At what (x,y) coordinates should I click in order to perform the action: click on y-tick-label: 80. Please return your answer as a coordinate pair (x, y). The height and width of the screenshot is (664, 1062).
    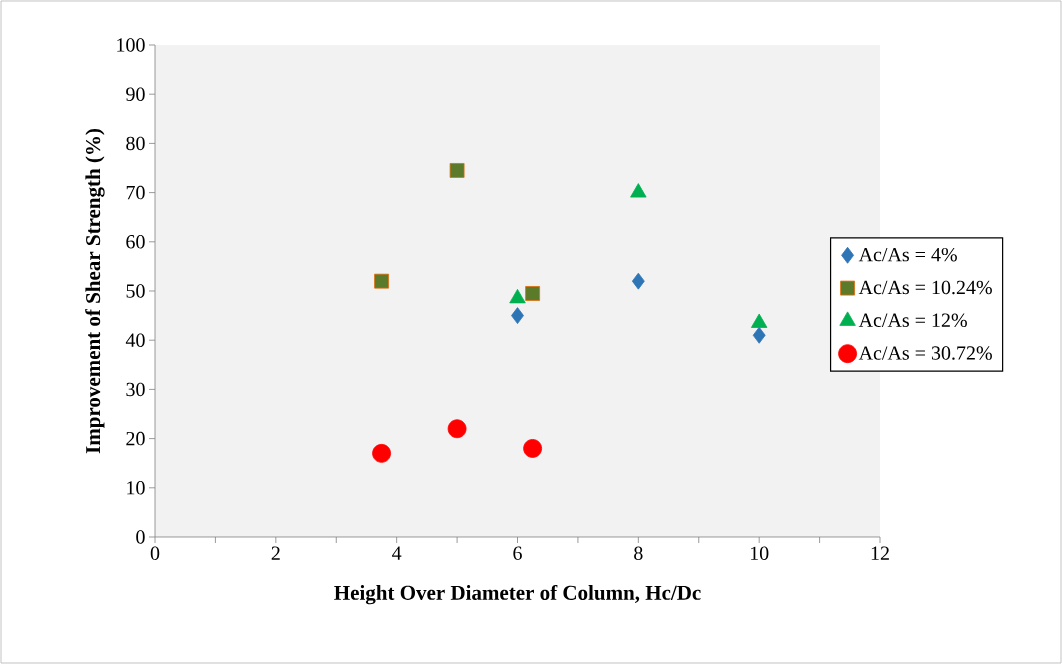
    Looking at the image, I should click on (135, 143).